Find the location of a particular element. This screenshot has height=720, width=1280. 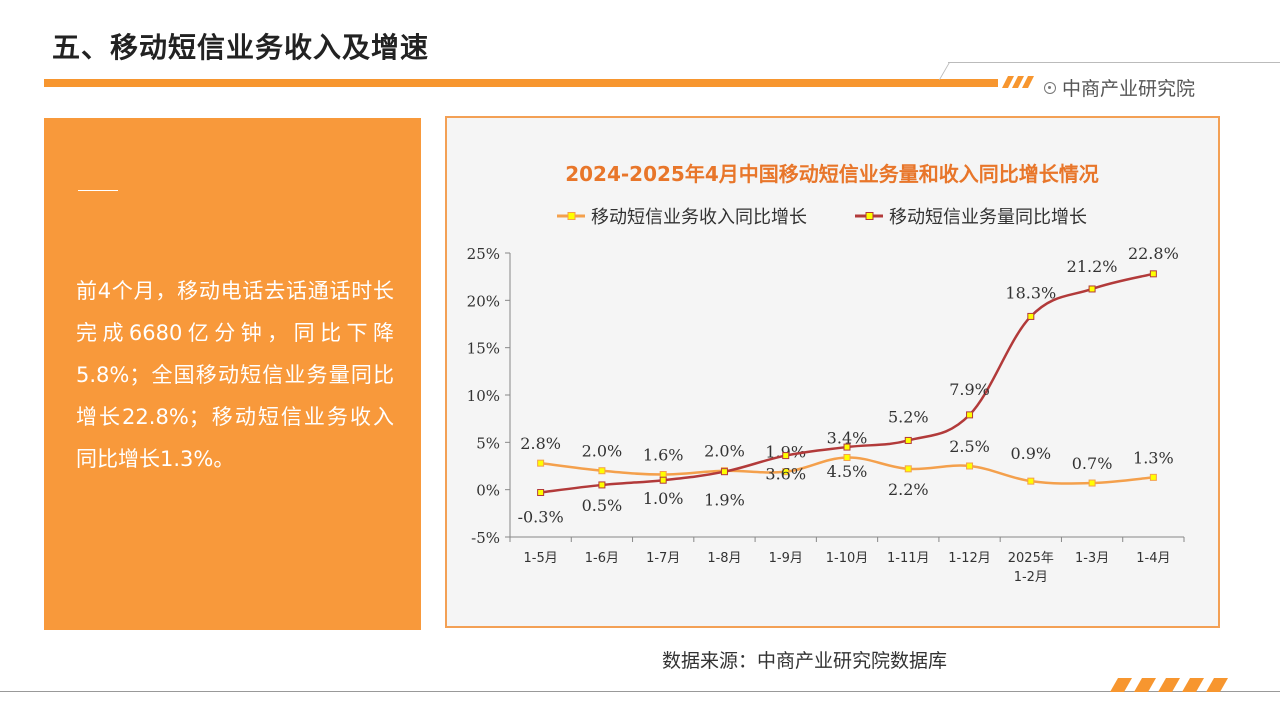

data-label-2: -0.3% is located at coordinates (541, 517).